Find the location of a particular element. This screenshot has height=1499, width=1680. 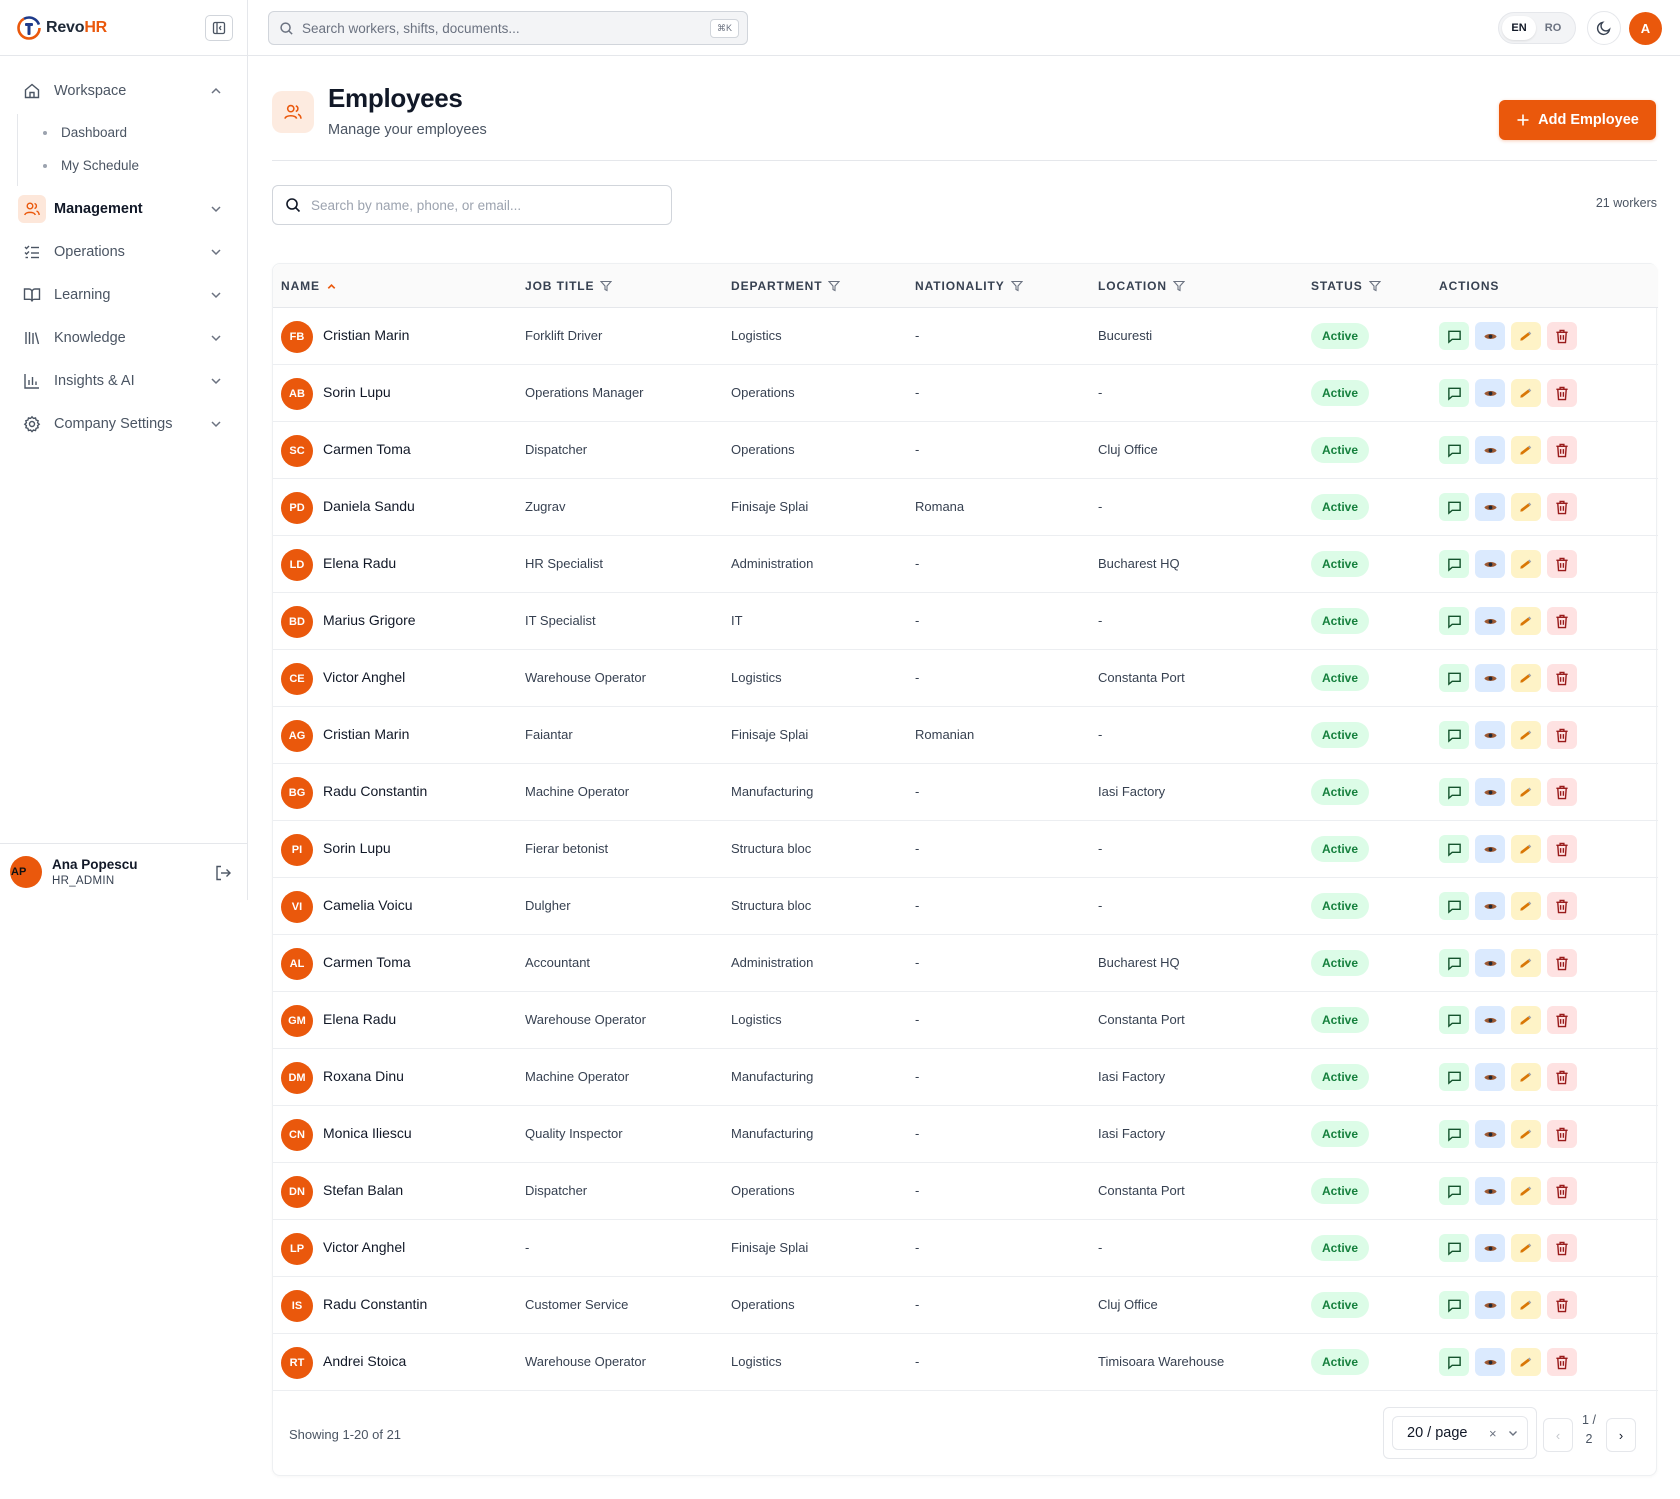

lang-en-button: EN is located at coordinates (1519, 28).